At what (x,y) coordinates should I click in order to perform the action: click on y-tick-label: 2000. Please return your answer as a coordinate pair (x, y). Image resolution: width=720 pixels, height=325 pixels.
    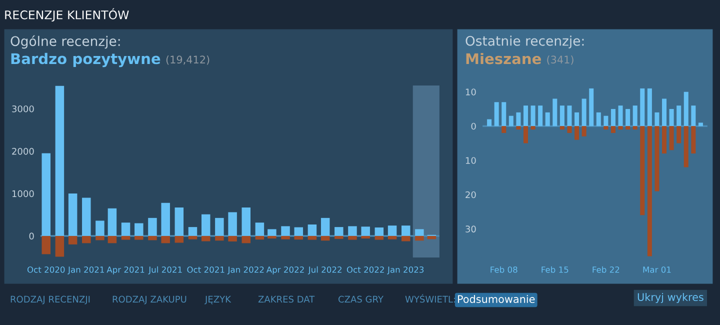
    Looking at the image, I should click on (23, 151).